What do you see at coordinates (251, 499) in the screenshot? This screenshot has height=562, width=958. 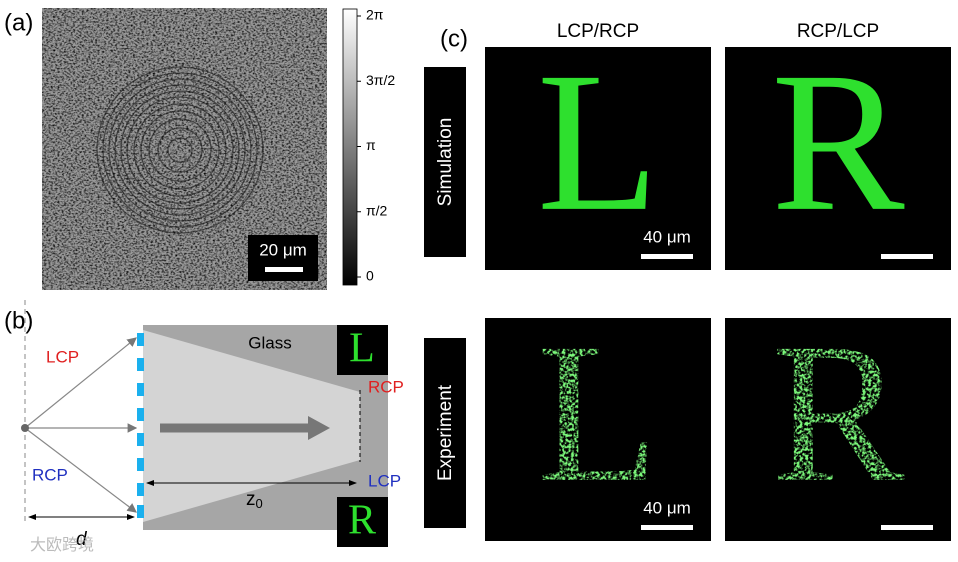 I see `distance-z: z` at bounding box center [251, 499].